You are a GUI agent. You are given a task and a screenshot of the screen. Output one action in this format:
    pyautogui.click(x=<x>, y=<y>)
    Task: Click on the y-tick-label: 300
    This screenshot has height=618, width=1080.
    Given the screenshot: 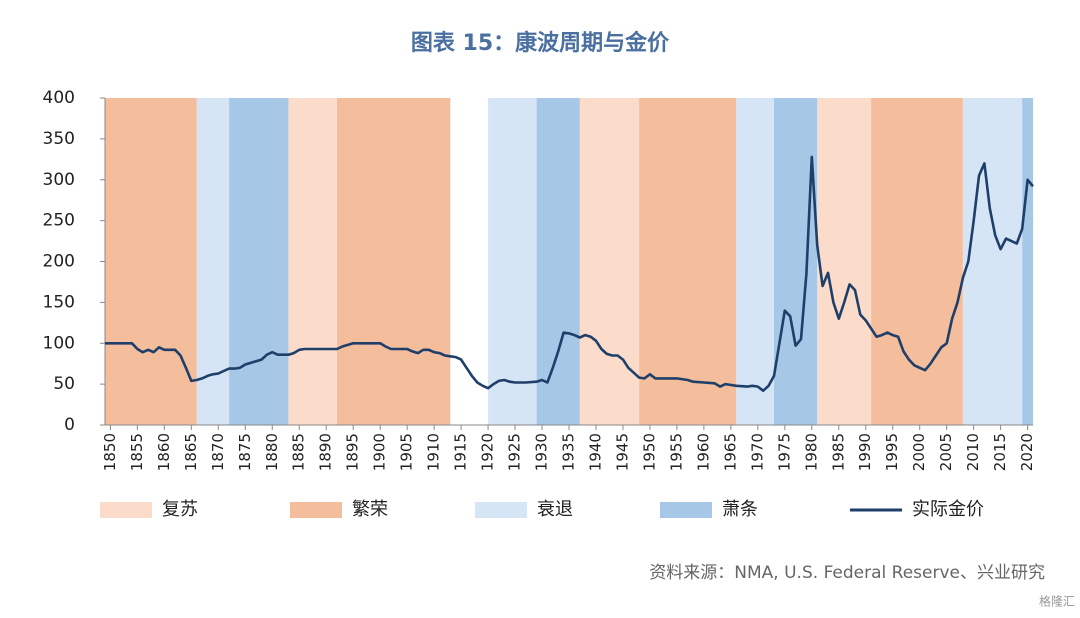 What is the action you would take?
    pyautogui.click(x=59, y=180)
    